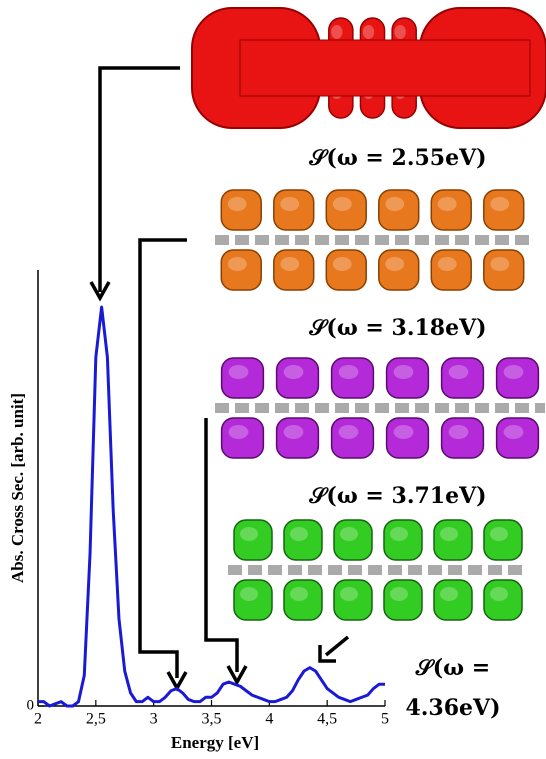 Image resolution: width=546 pixels, height=759 pixels. I want to click on x-tick-label: 2,5, so click(96, 719).